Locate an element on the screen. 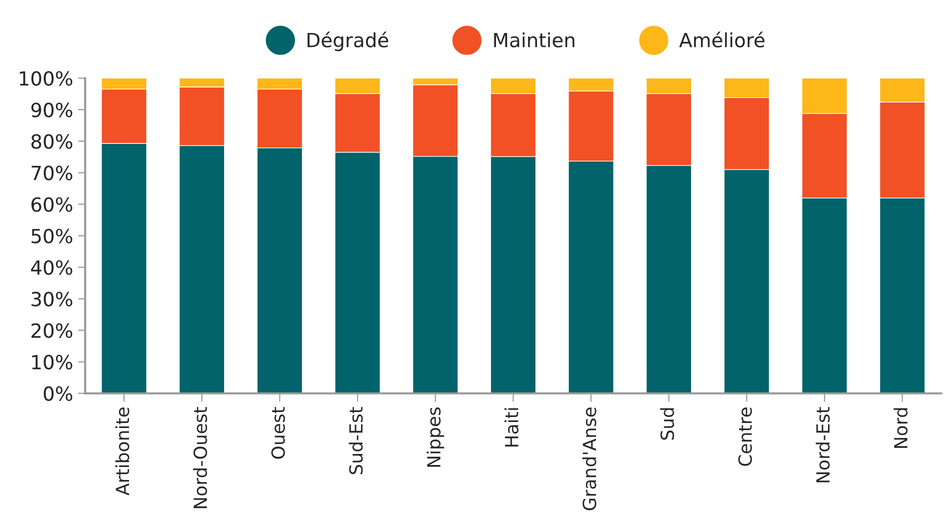 This screenshot has height=521, width=946. y-tick-label: 0% is located at coordinates (58, 394).